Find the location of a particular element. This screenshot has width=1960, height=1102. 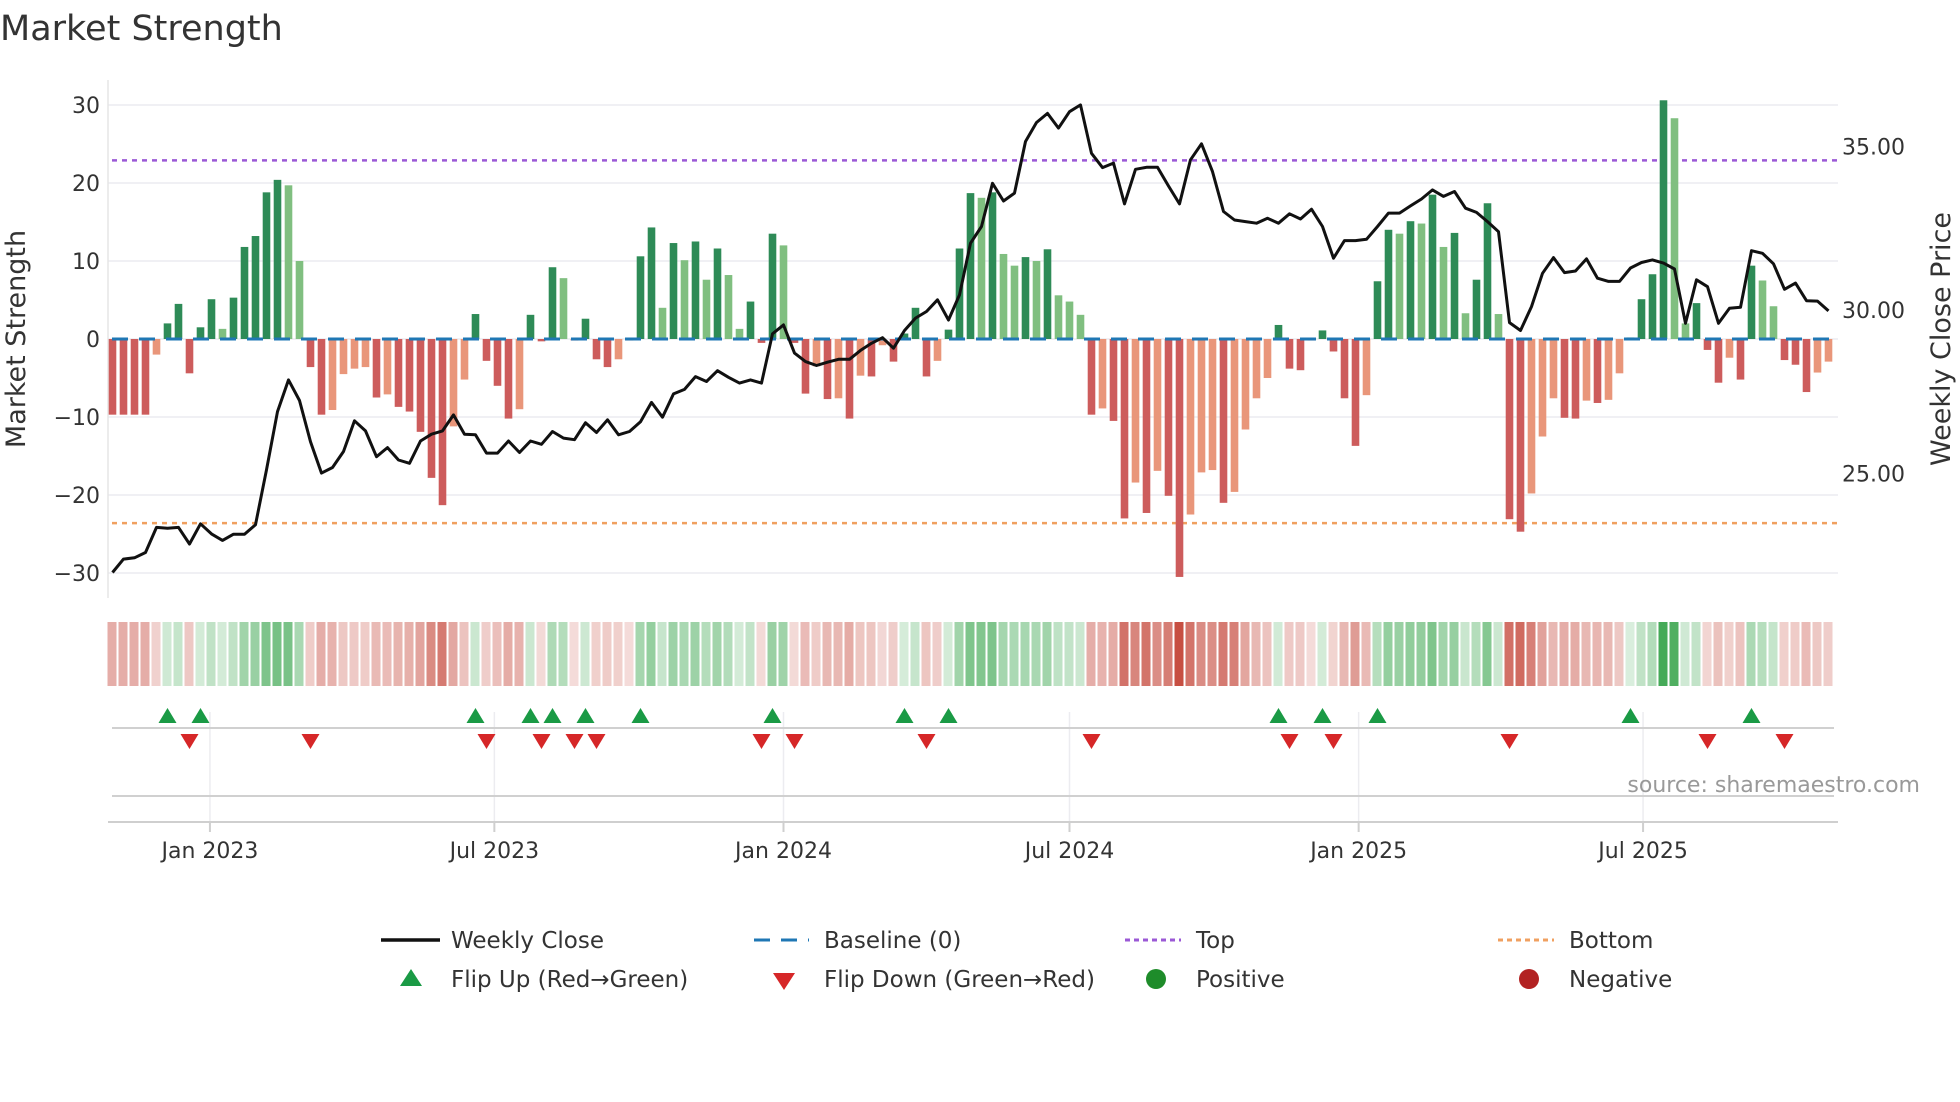

x-tick-label: Jul 2023 is located at coordinates (494, 851).